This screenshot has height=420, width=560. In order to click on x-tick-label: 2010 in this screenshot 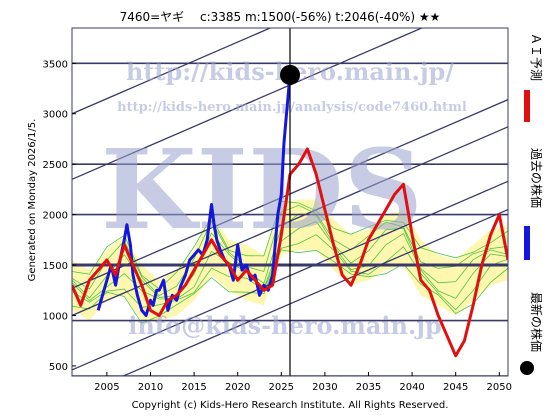, I will do `click(150, 387)`.